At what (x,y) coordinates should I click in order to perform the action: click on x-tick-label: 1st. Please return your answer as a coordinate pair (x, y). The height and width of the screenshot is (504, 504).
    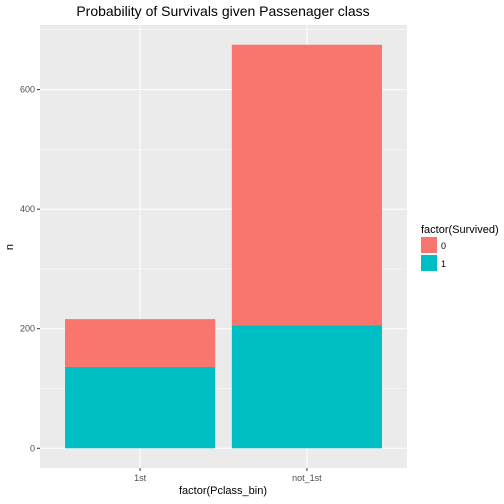
    Looking at the image, I should click on (140, 478).